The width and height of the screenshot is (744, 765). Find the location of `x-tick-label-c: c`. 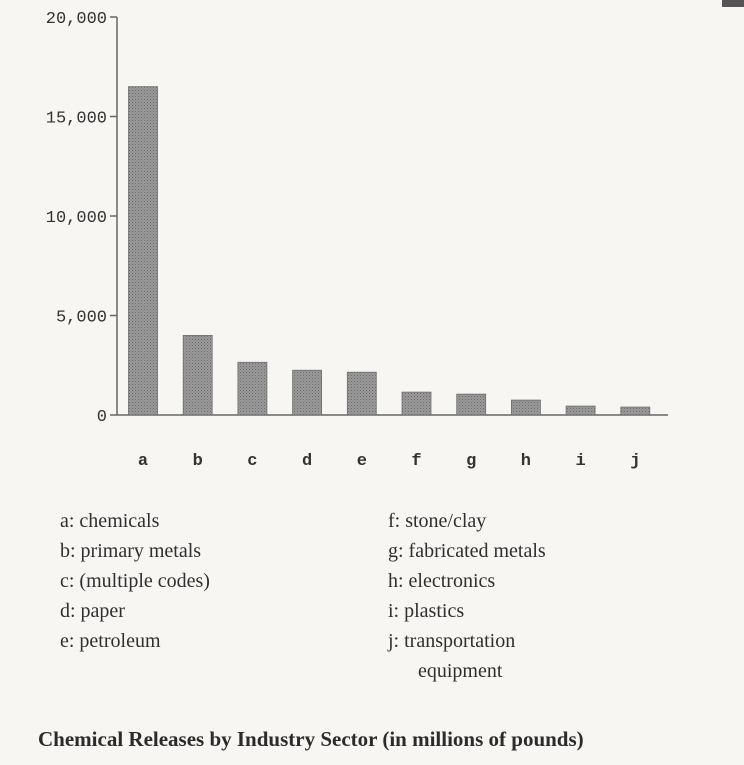

x-tick-label-c: c is located at coordinates (252, 461).